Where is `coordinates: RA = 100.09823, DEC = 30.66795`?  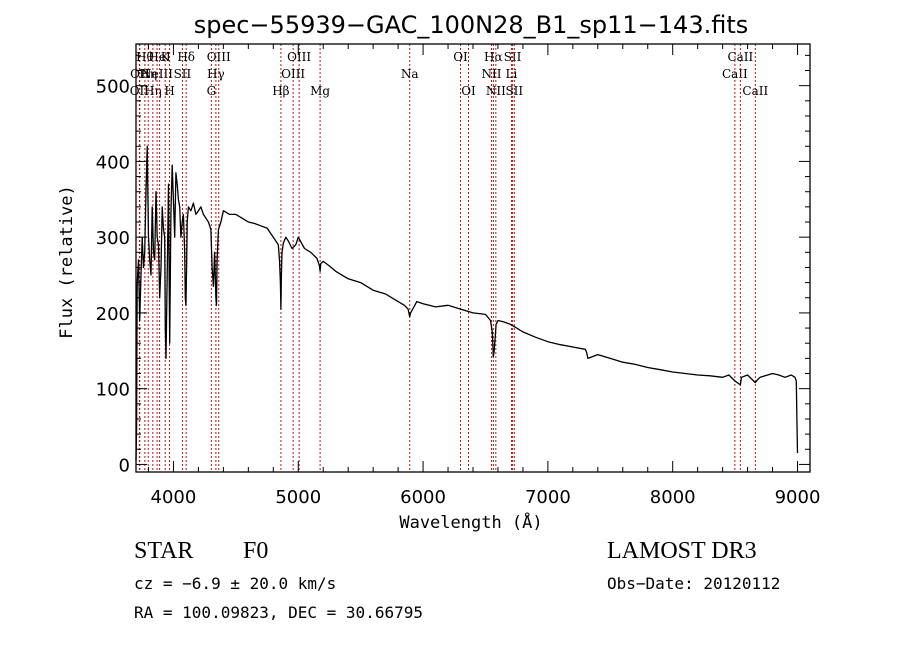 coordinates: RA = 100.09823, DEC = 30.66795 is located at coordinates (278, 612).